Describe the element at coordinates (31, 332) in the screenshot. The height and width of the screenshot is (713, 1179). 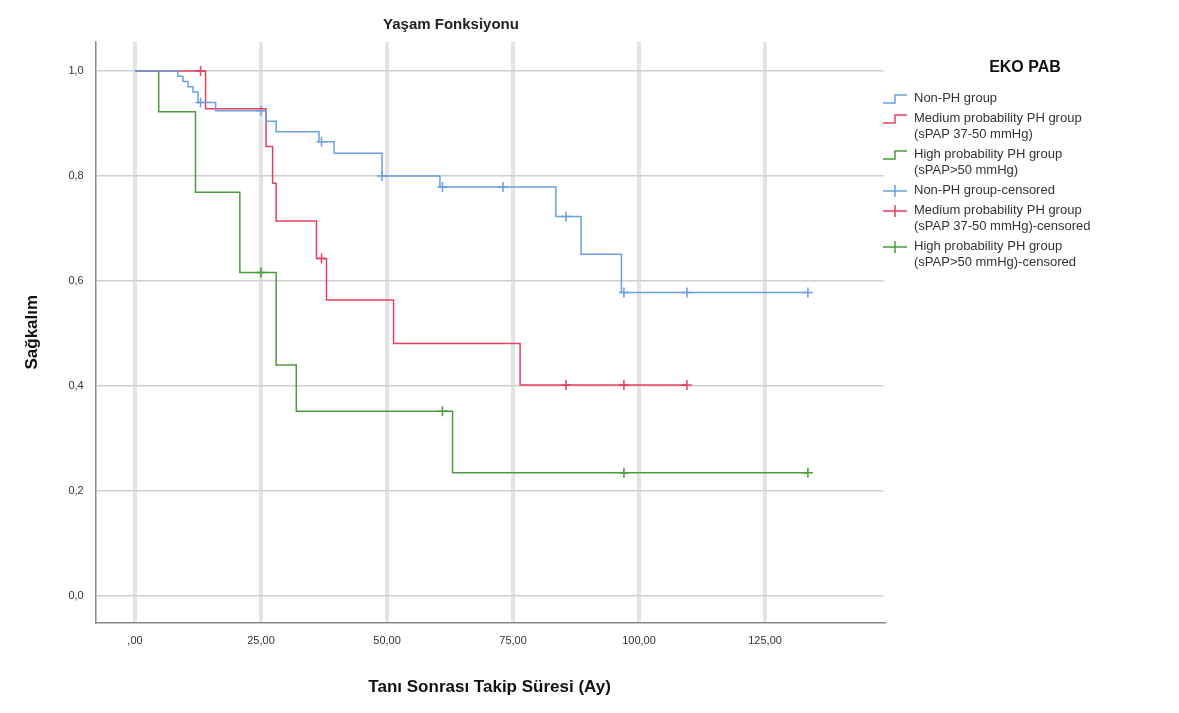
I see `y-axis-title: Sağkalım` at that location.